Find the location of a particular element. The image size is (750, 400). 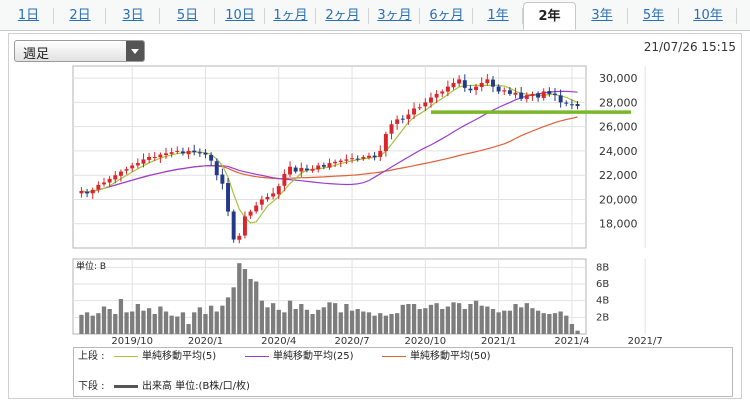

legend-volume: 出来高 単位:(B株/口/枚) is located at coordinates (182, 387).